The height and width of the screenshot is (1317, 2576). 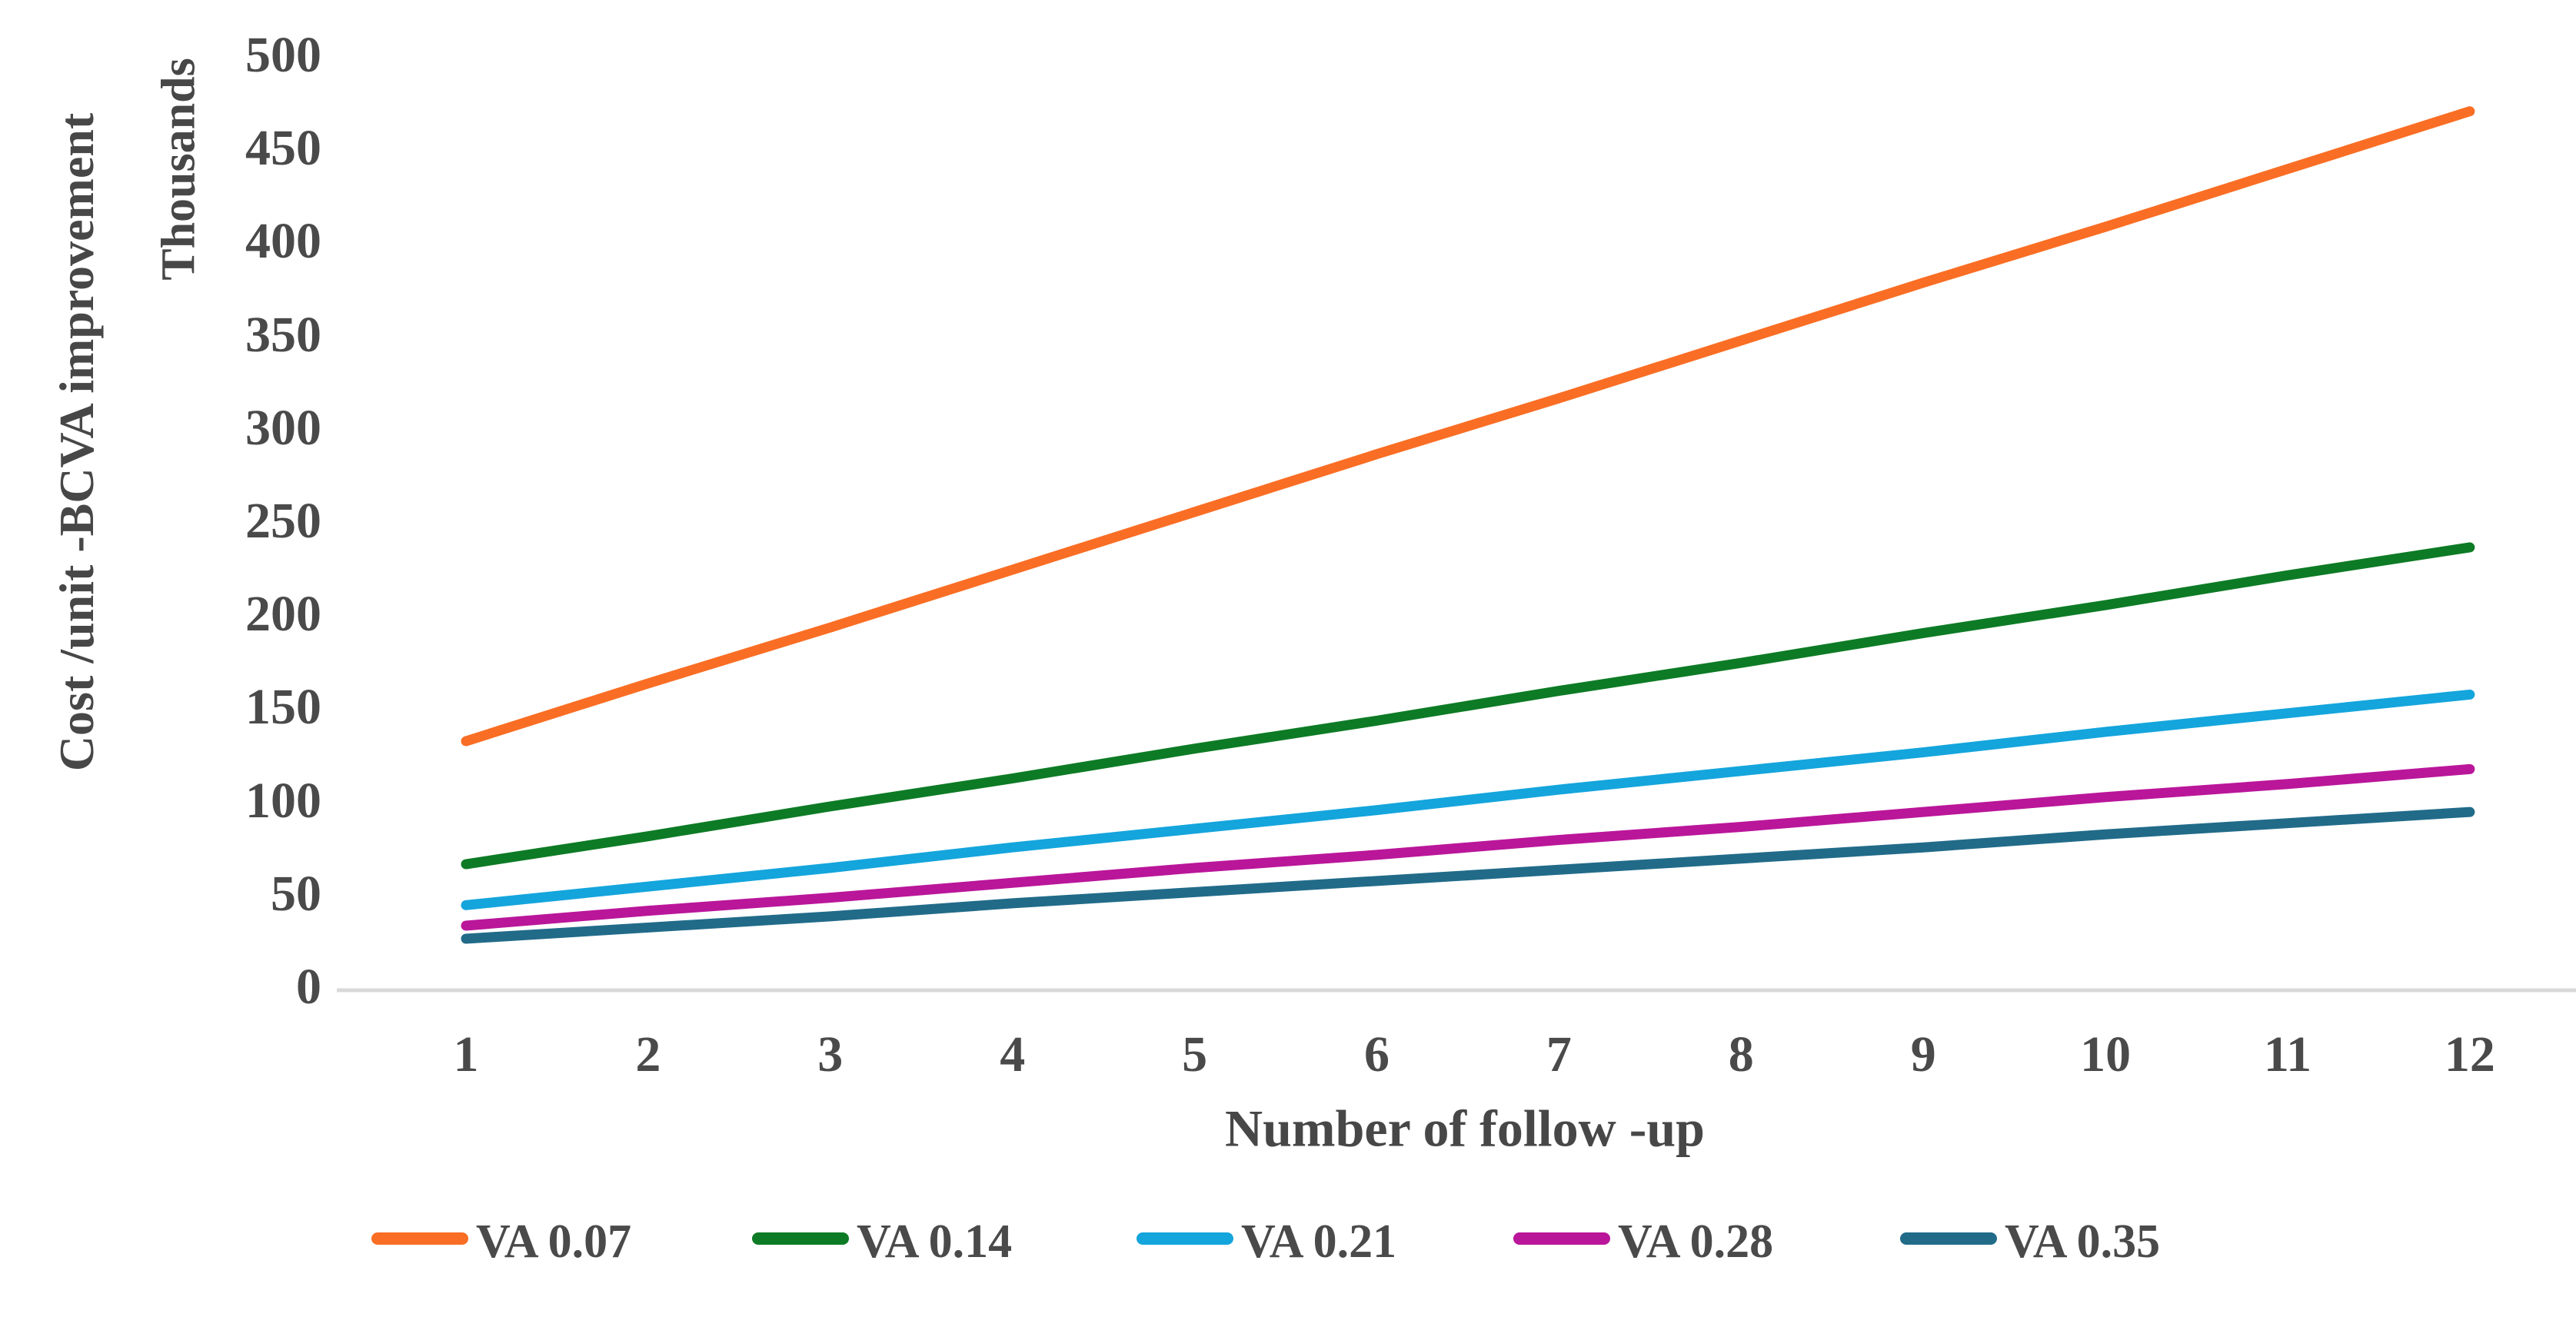 I want to click on y-tick-label-200: 200, so click(x=283, y=614).